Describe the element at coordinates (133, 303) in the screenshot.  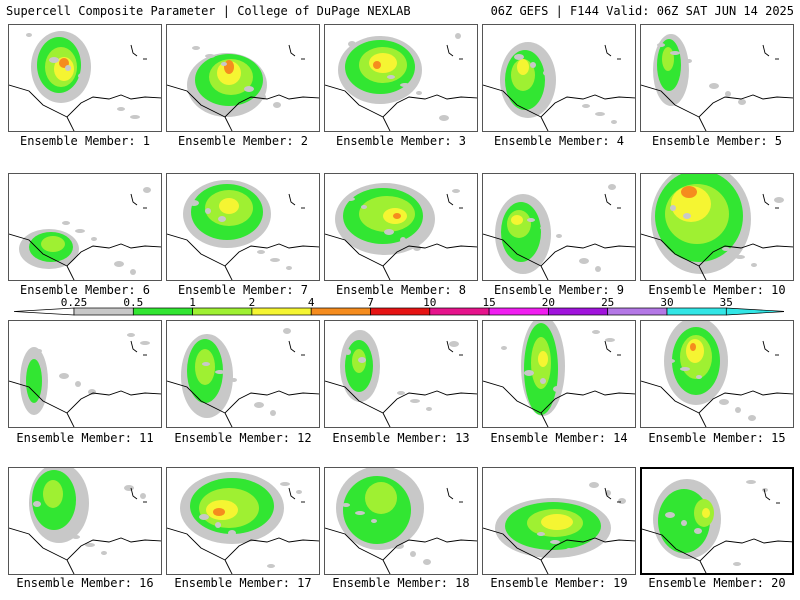
I see `colorbar-tick-label: 0.5` at that location.